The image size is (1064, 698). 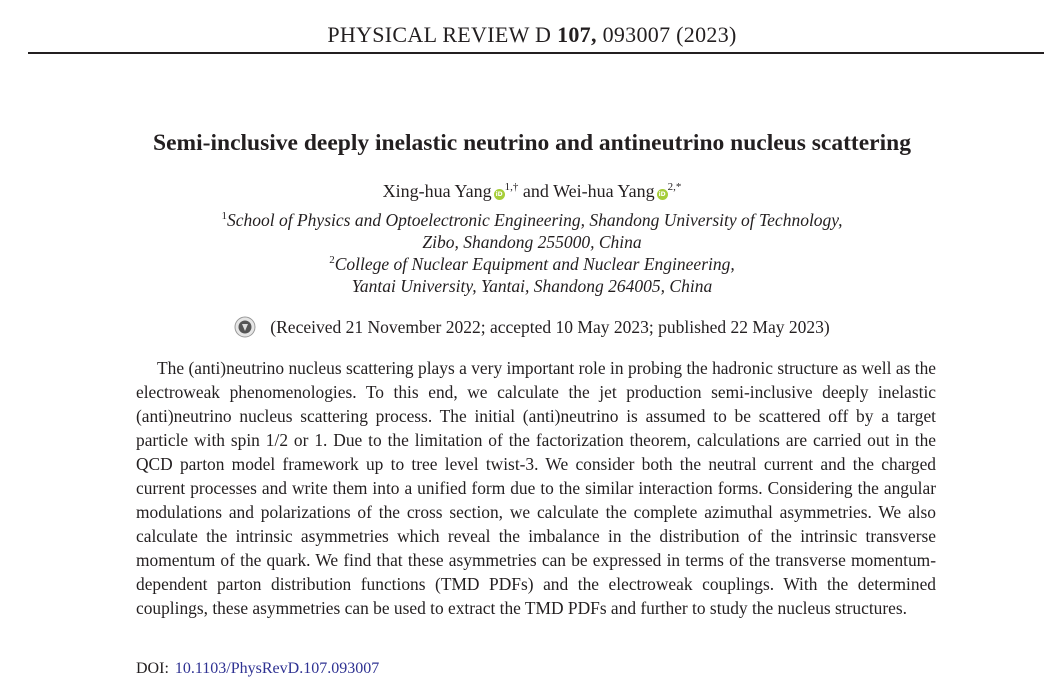 What do you see at coordinates (437, 191) in the screenshot?
I see `author-name: Xing-hua Yang` at bounding box center [437, 191].